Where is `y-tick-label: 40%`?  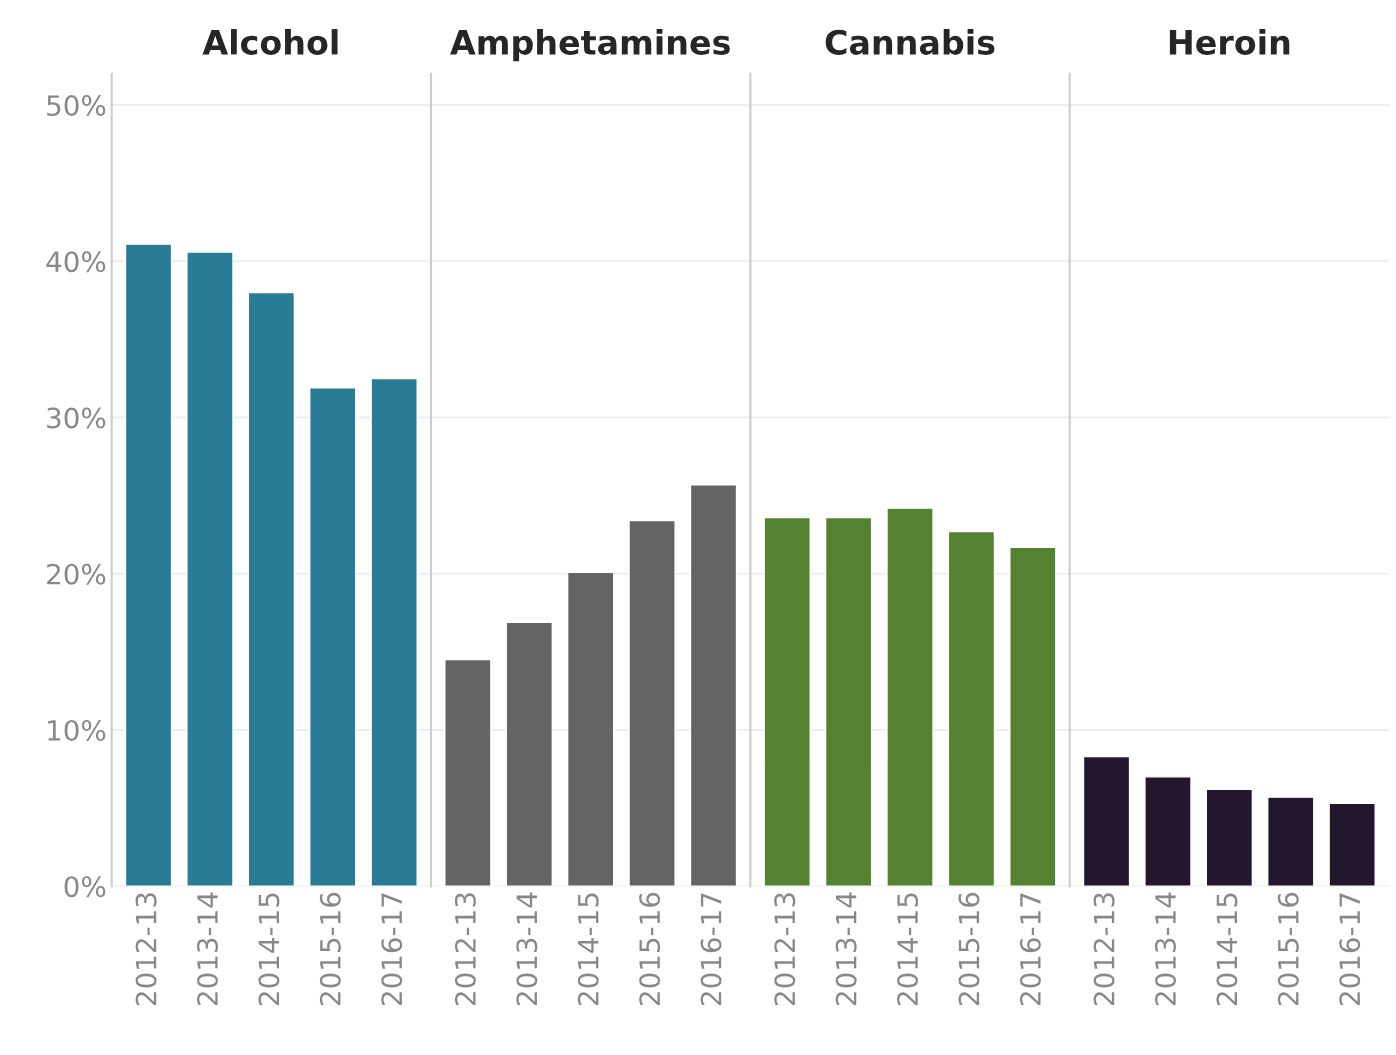
y-tick-label: 40% is located at coordinates (76, 262).